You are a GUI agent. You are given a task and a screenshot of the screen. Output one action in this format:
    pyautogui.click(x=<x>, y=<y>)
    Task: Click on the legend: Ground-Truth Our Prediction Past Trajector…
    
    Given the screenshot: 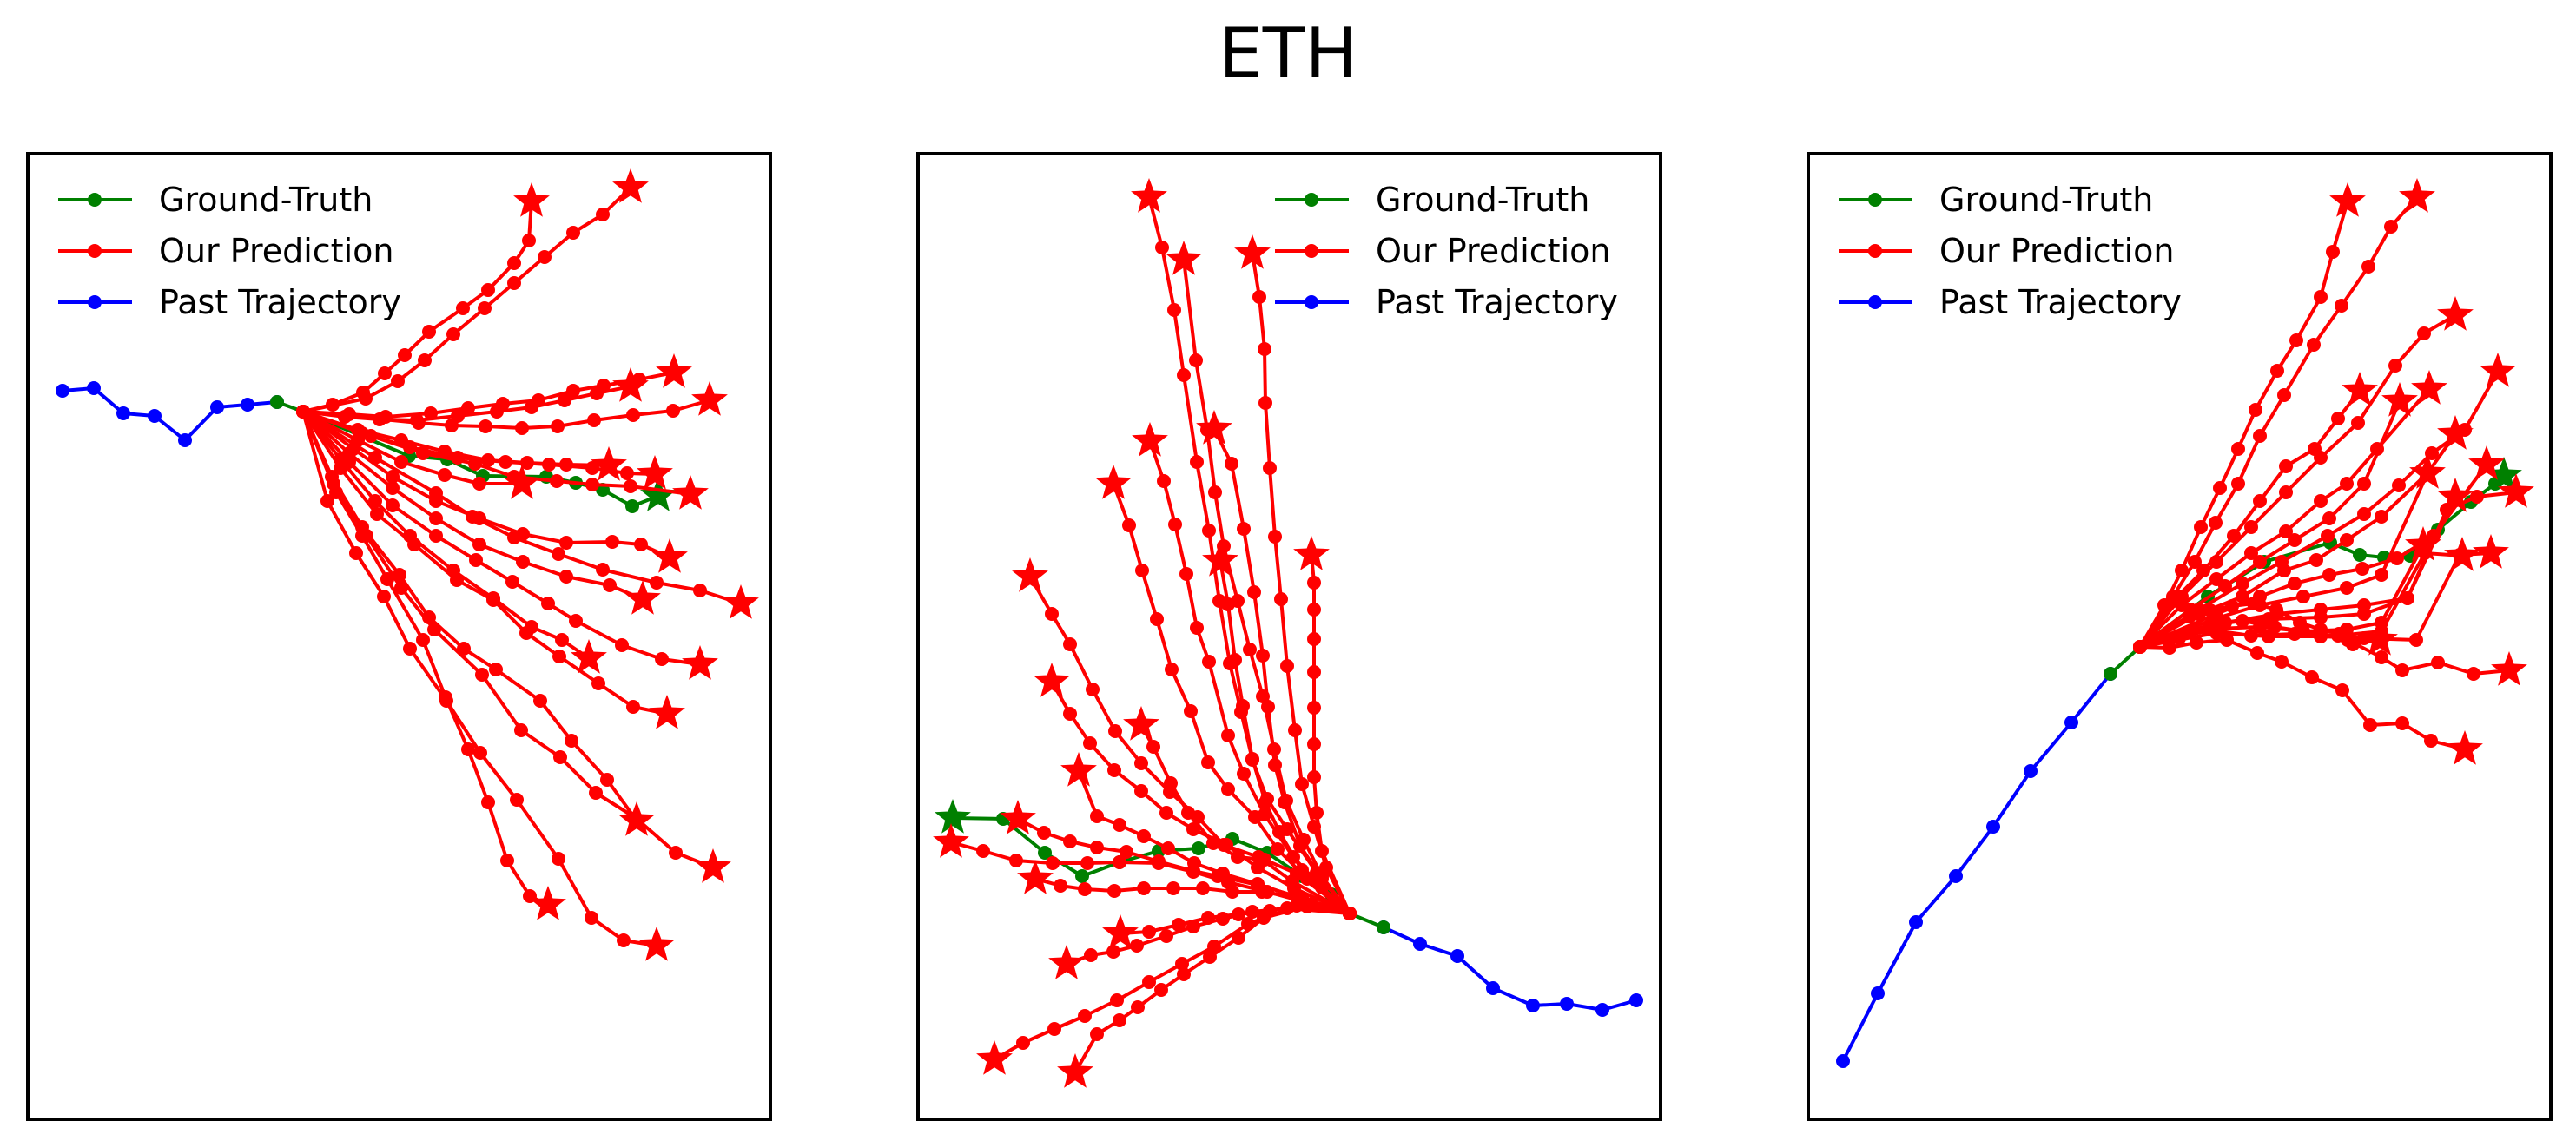 What is the action you would take?
    pyautogui.click(x=229, y=251)
    